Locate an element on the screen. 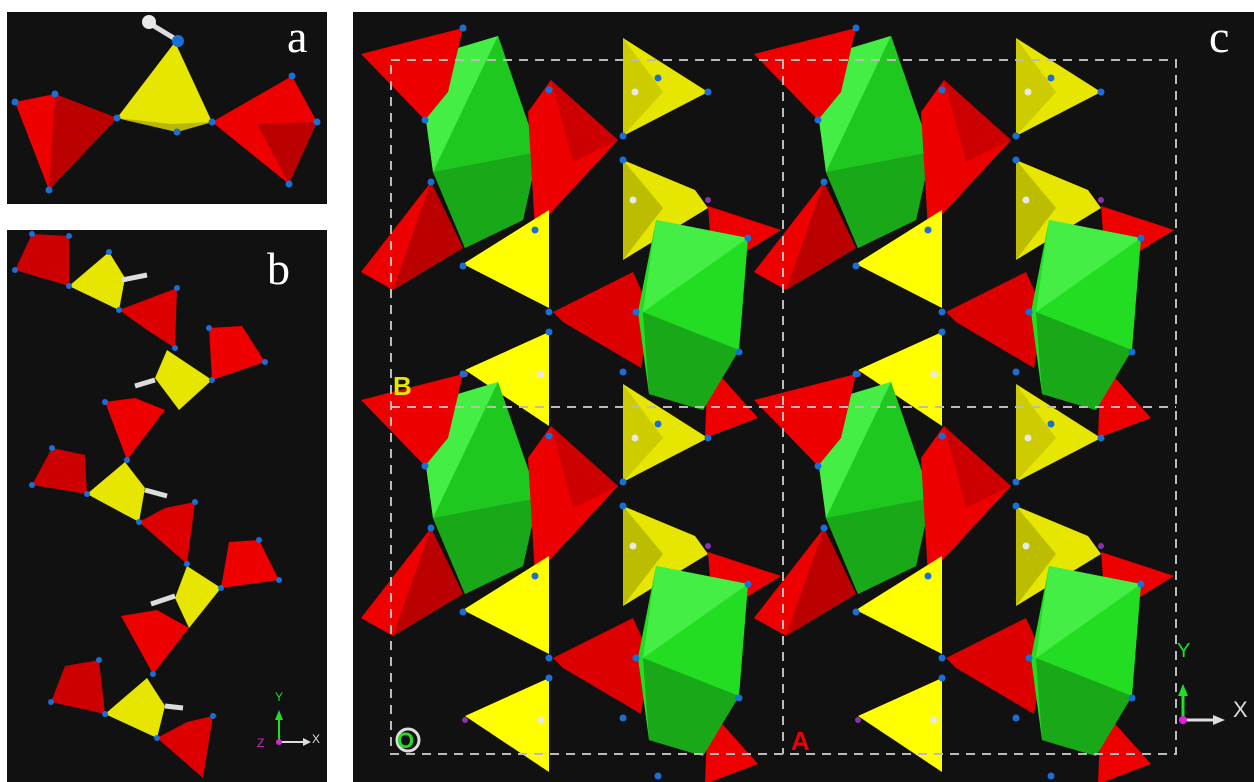  panel-b-label: b is located at coordinates (278, 268).